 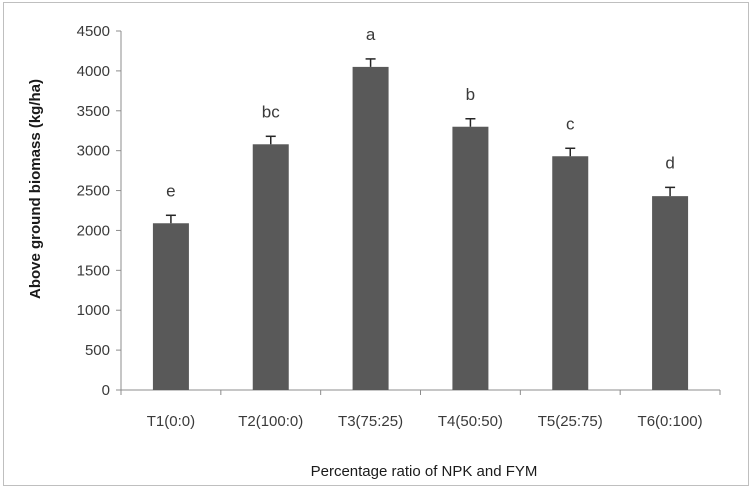 I want to click on significance-letter: c, so click(x=570, y=123).